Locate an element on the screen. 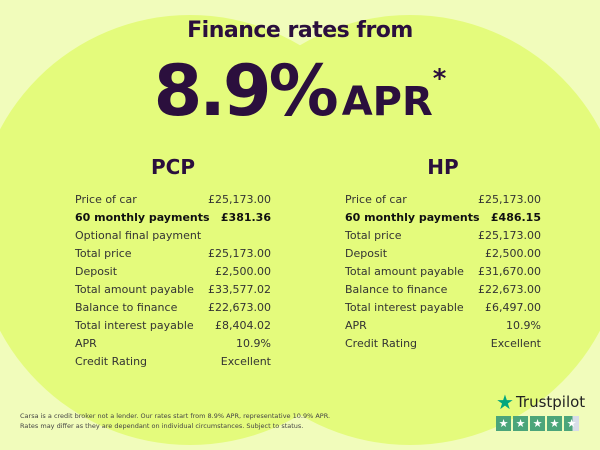 The width and height of the screenshot is (600, 450). table-row: Total amount payable £31,670.00 is located at coordinates (443, 272).